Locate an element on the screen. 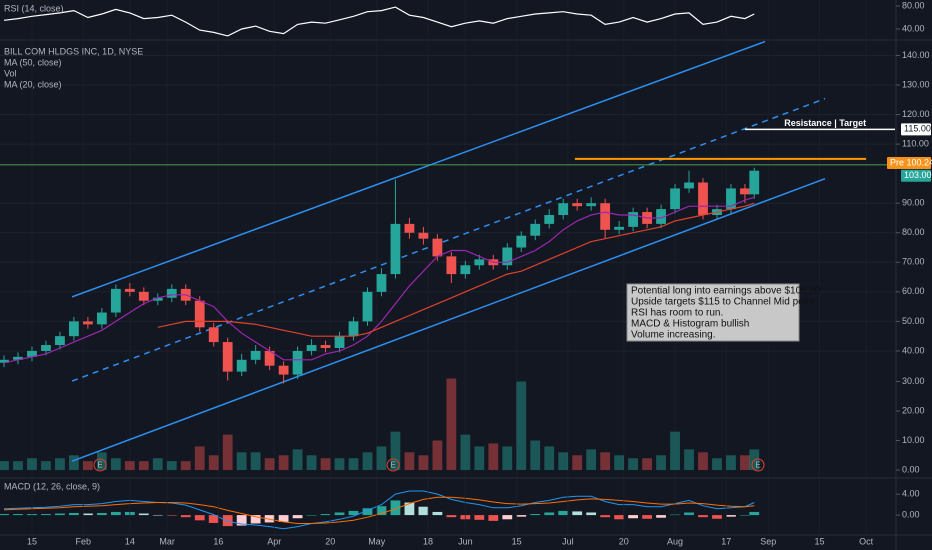 The image size is (932, 550). volume-tick-label: 10.00 is located at coordinates (913, 440).